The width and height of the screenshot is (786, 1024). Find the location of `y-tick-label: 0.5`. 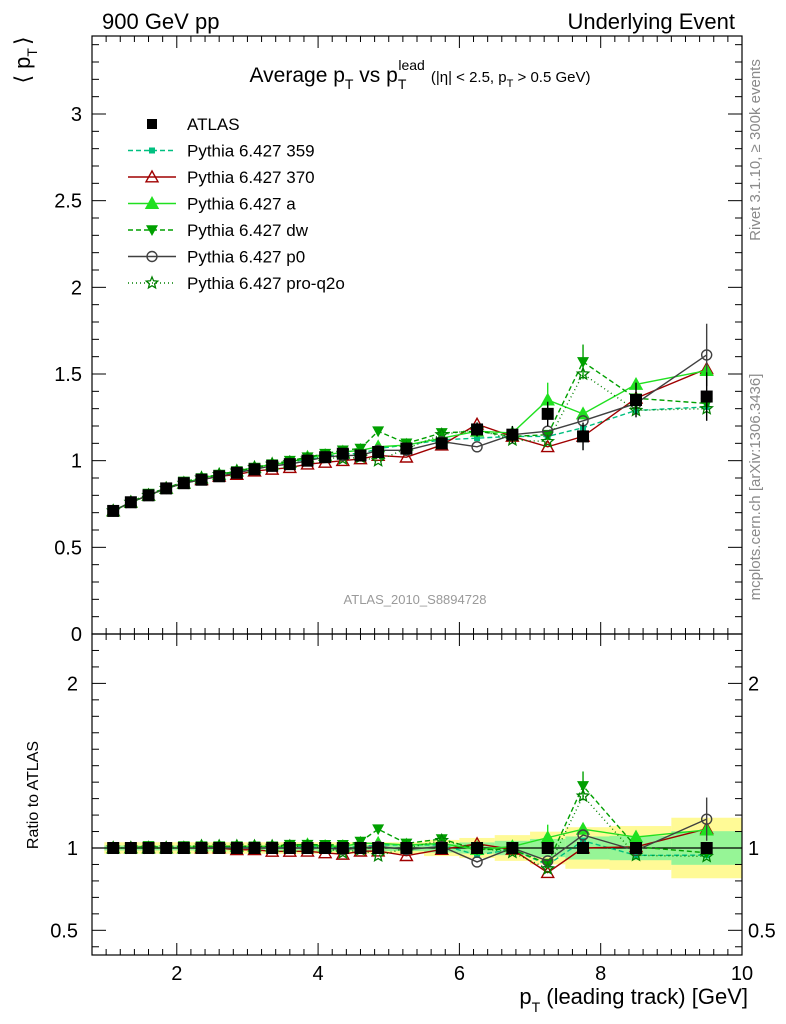

y-tick-label: 0.5 is located at coordinates (68, 548).